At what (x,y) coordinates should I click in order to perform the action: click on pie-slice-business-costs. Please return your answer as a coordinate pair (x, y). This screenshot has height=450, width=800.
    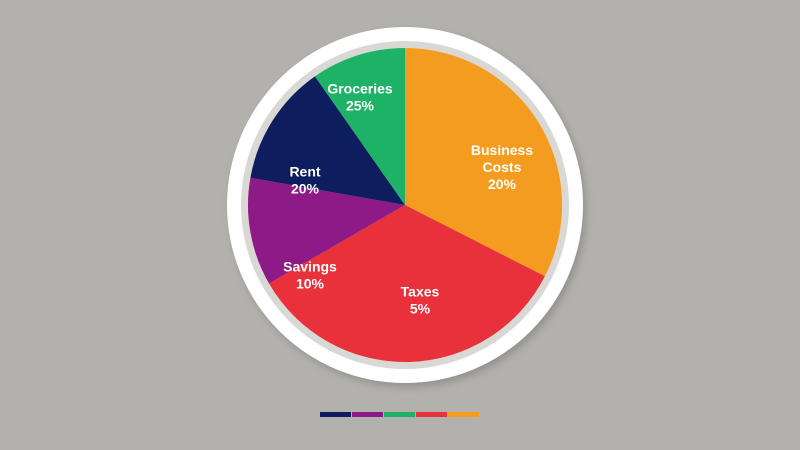
    Looking at the image, I should click on (483, 162).